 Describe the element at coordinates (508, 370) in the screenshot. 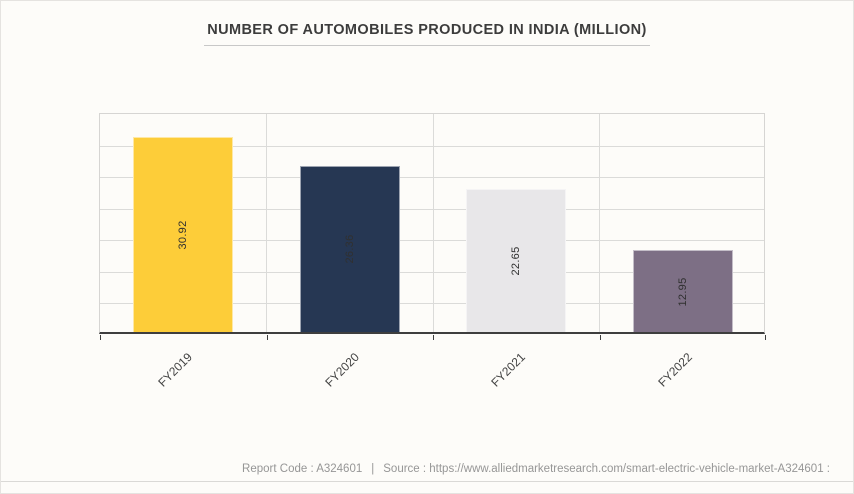

I see `x-axis-label-fy2021: FY2021` at that location.